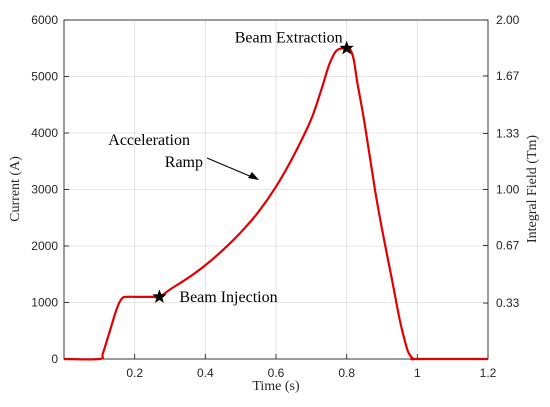 This screenshot has width=550, height=407. I want to click on y-tick-label: 5000, so click(44, 77).